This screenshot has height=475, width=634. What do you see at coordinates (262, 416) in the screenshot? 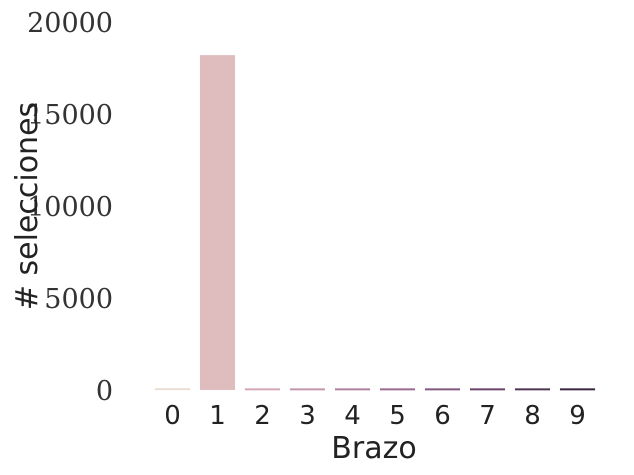
I see `x-tick-label: 2` at bounding box center [262, 416].